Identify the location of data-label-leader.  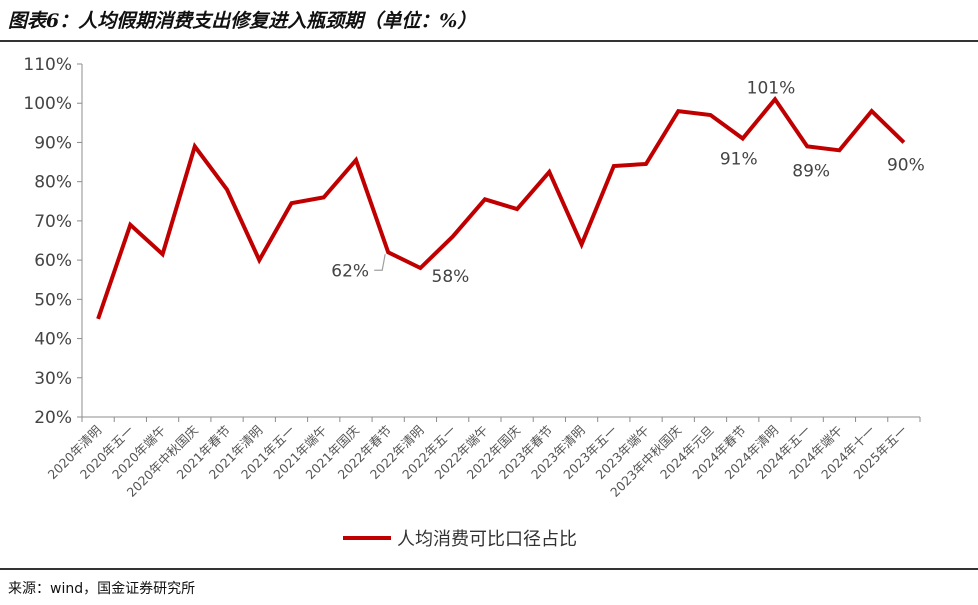
(380, 262).